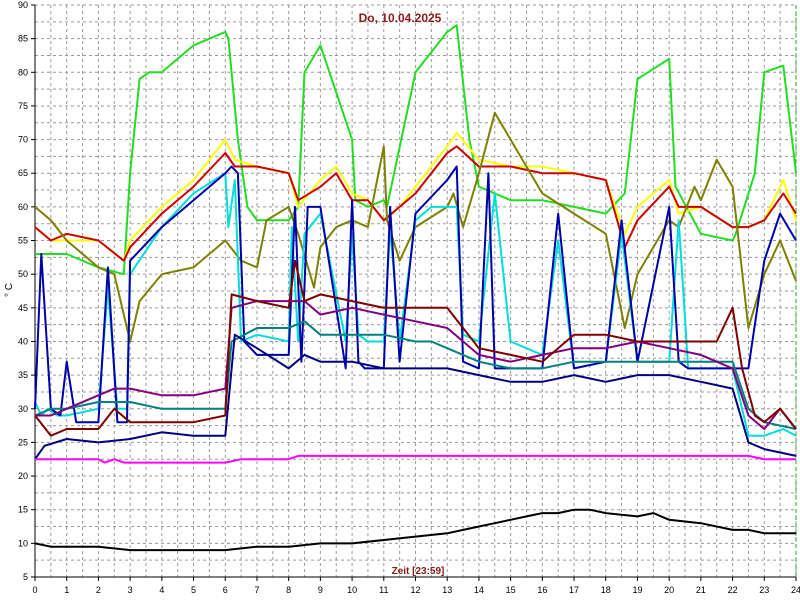 The image size is (800, 600). Describe the element at coordinates (511, 590) in the screenshot. I see `x-tick-label: 15` at that location.